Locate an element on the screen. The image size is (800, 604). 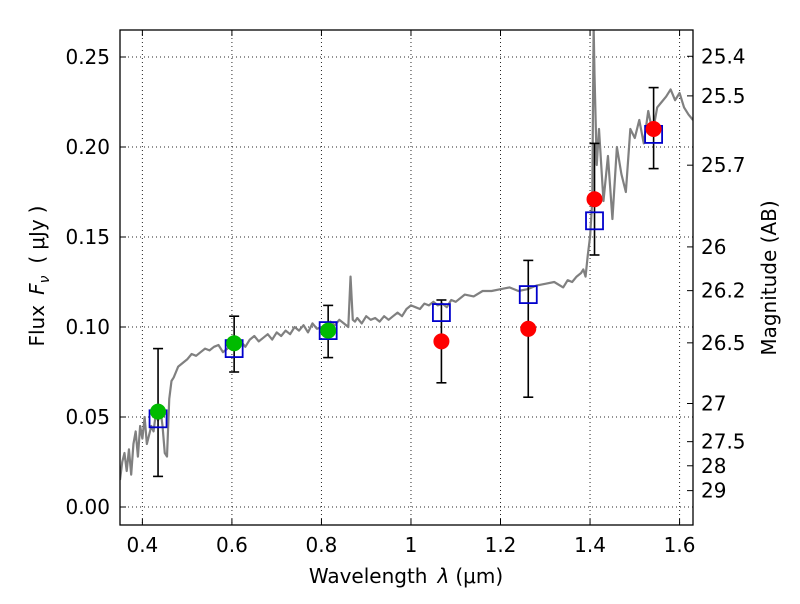
y2-tick-label: 26.5 is located at coordinates (723, 343).